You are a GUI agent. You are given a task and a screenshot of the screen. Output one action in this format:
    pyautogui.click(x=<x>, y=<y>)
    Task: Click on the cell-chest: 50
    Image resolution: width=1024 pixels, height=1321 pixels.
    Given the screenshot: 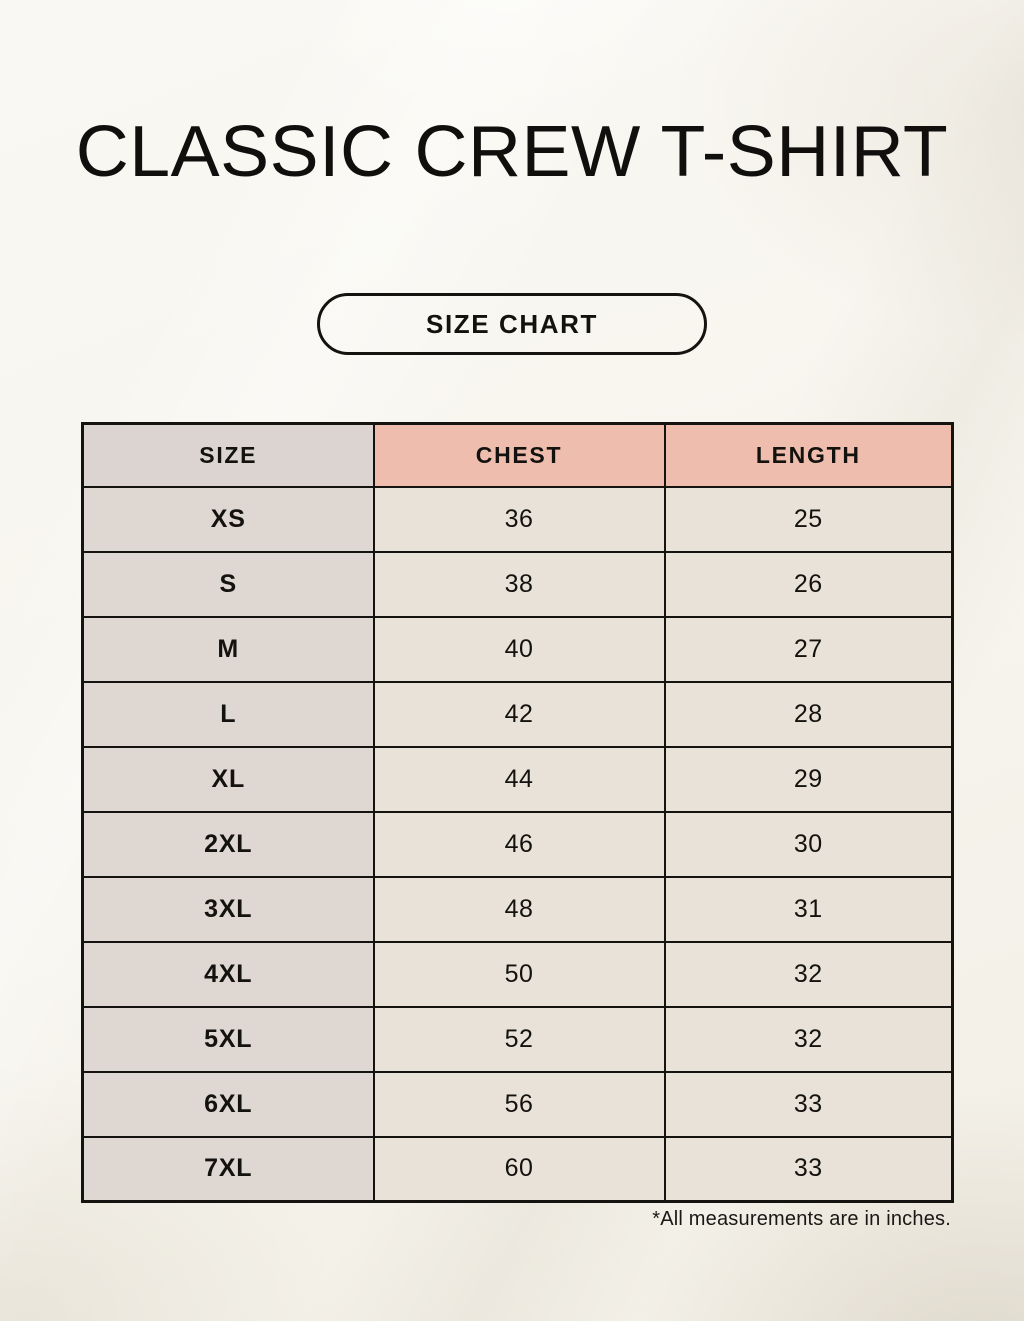 What is the action you would take?
    pyautogui.click(x=519, y=974)
    